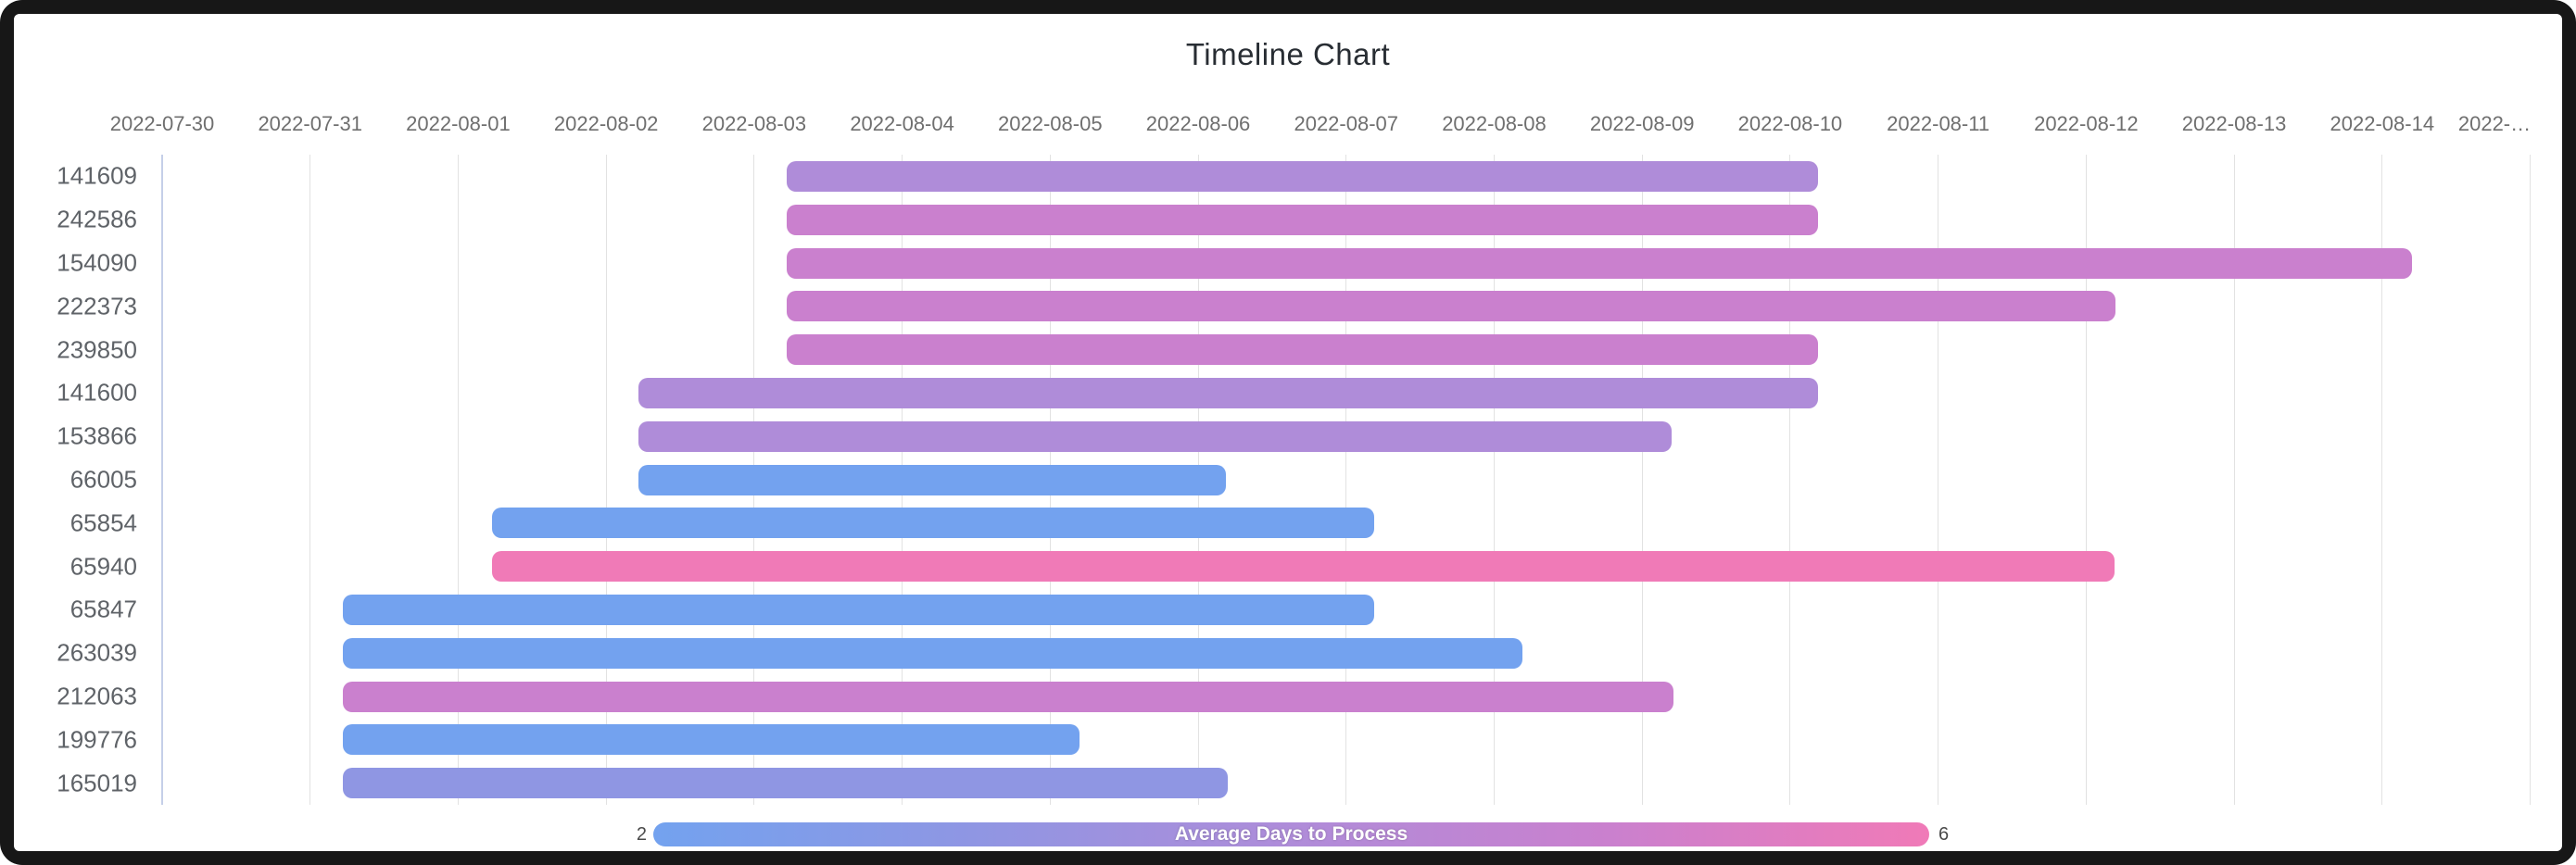 This screenshot has width=2576, height=865. I want to click on x-axis-tick-label: 2022-08-06, so click(1198, 124).